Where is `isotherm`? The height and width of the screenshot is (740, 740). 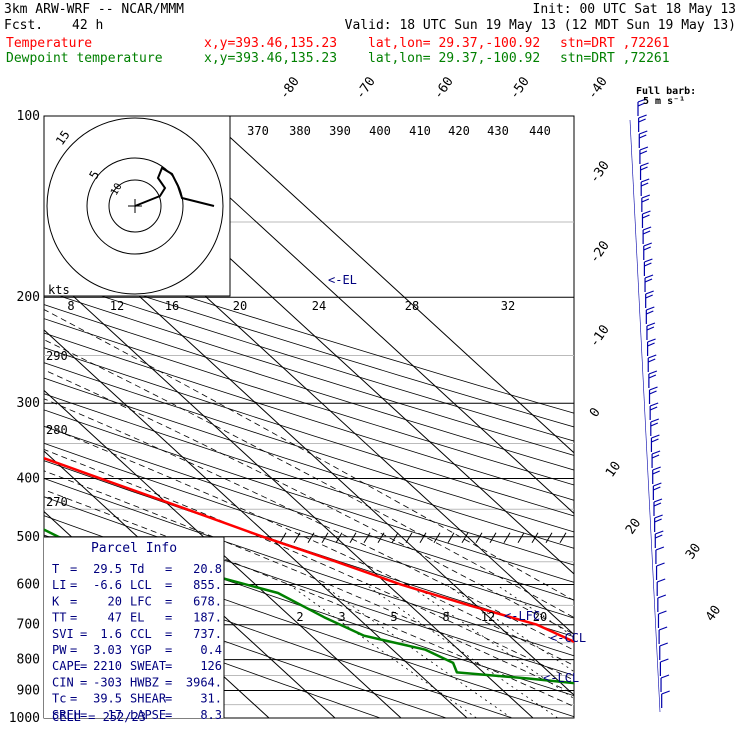
isotherm is located at coordinates (190, 584).